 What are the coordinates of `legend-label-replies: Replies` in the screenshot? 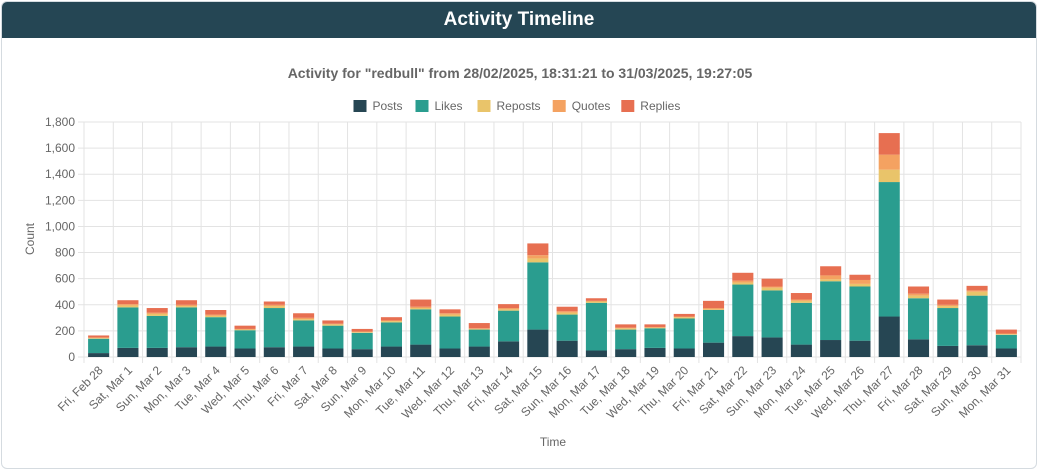 It's located at (660, 106).